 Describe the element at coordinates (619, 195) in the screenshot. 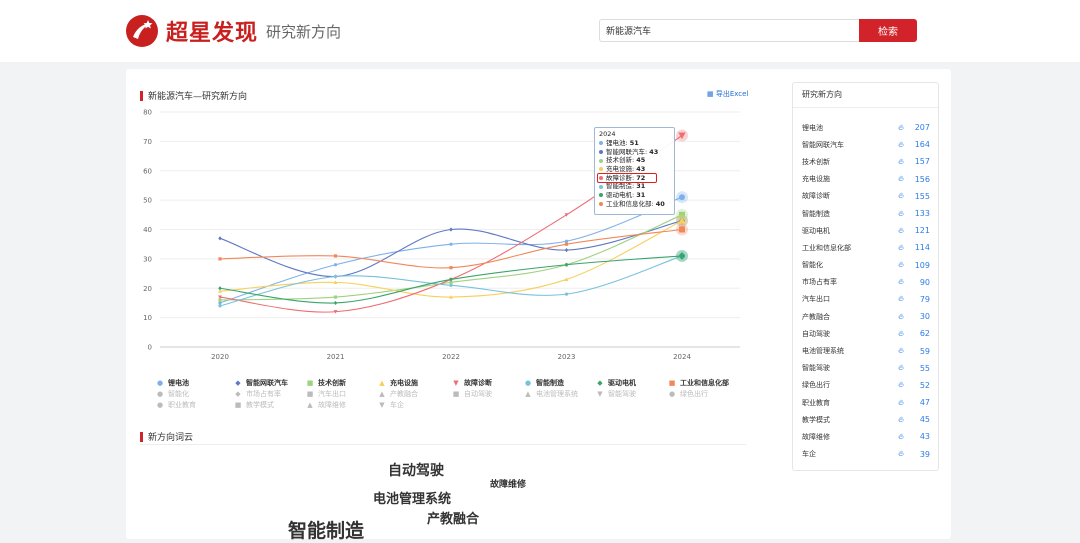

I see `tooltip-series-name: 驱动电机` at that location.